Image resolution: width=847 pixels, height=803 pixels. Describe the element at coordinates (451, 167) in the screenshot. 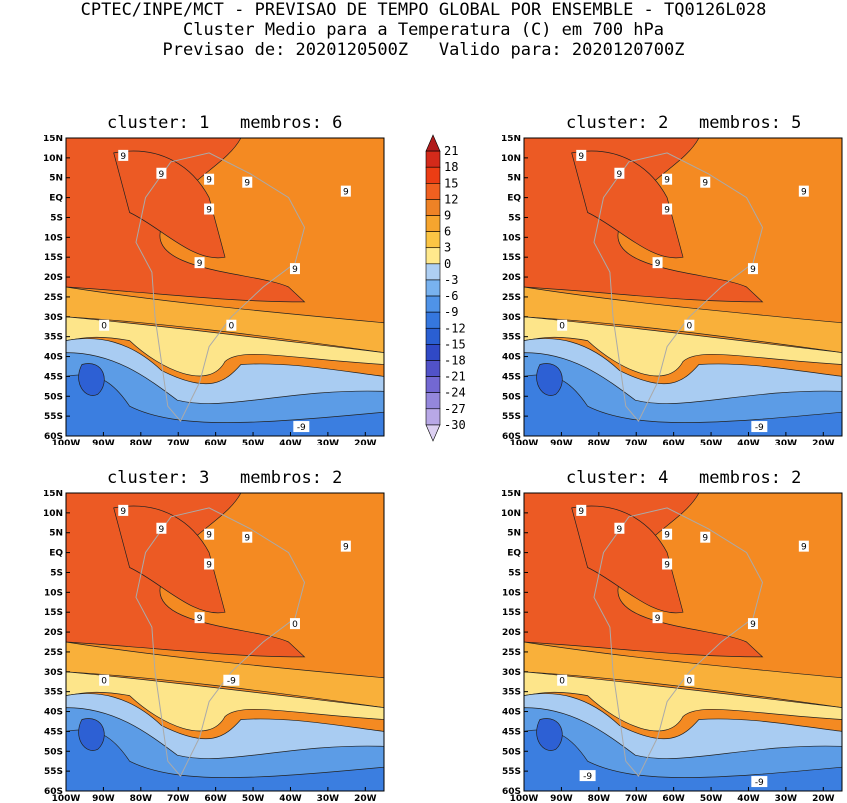

I see `colorbar-label: 18` at that location.